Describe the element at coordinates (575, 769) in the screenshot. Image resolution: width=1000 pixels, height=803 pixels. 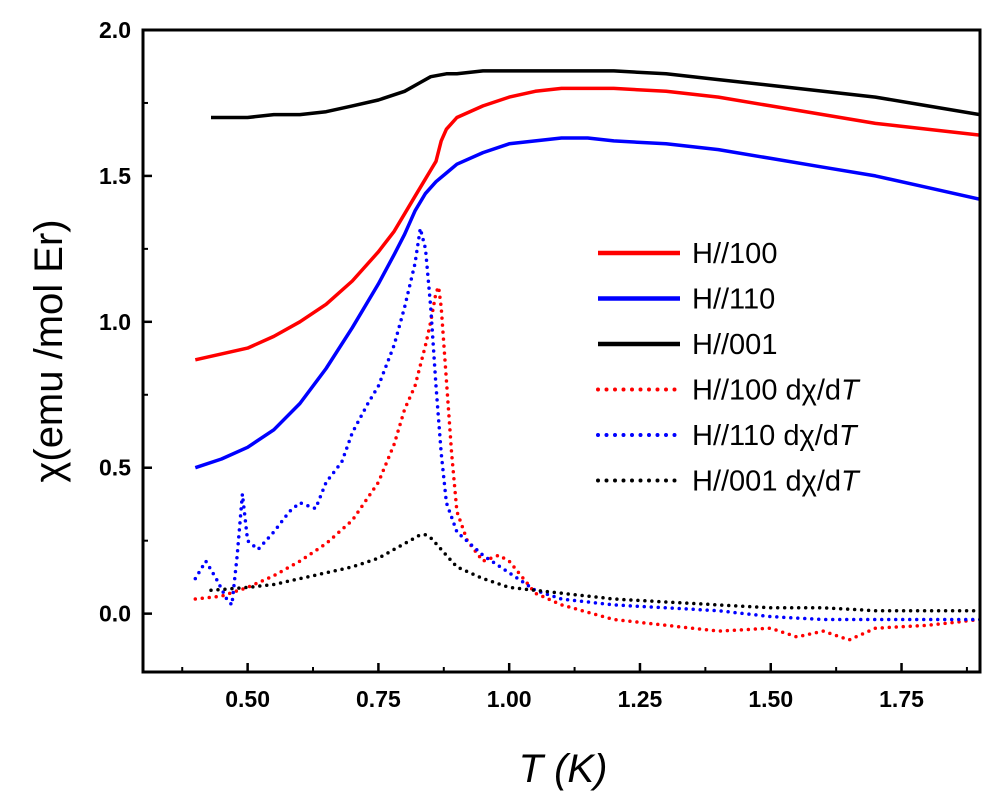
I see `x-axis-title-unit: (K)` at that location.